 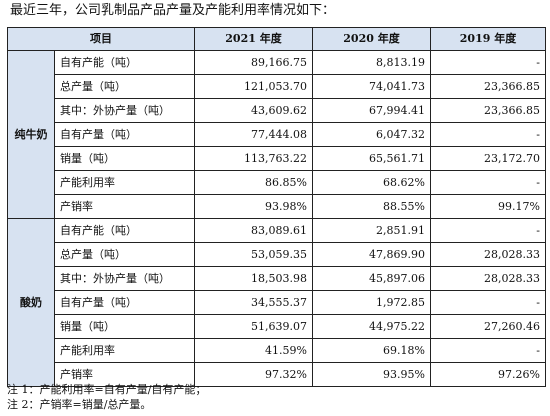 What do you see at coordinates (488, 326) in the screenshot?
I see `value-2019: 27,260.46` at bounding box center [488, 326].